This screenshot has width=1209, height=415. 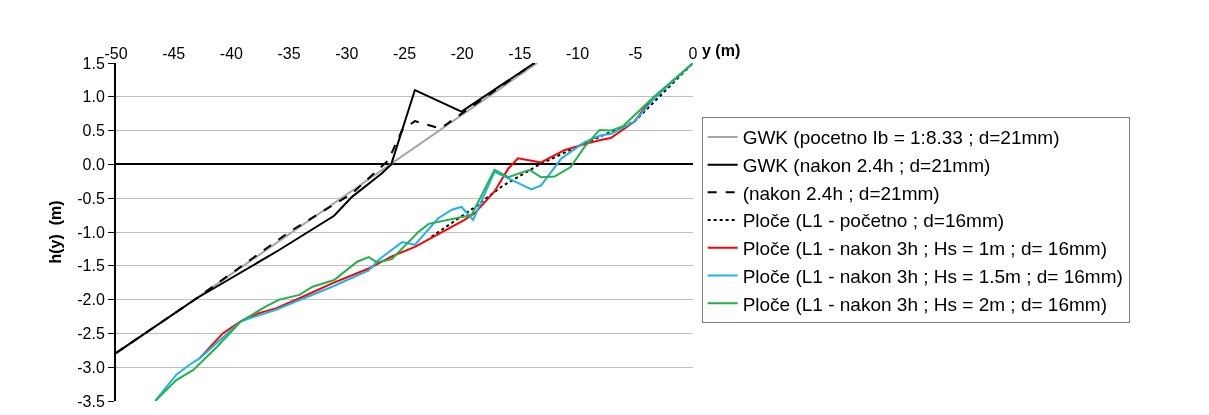 I want to click on y-tick-label: 0.0, so click(x=93, y=164).